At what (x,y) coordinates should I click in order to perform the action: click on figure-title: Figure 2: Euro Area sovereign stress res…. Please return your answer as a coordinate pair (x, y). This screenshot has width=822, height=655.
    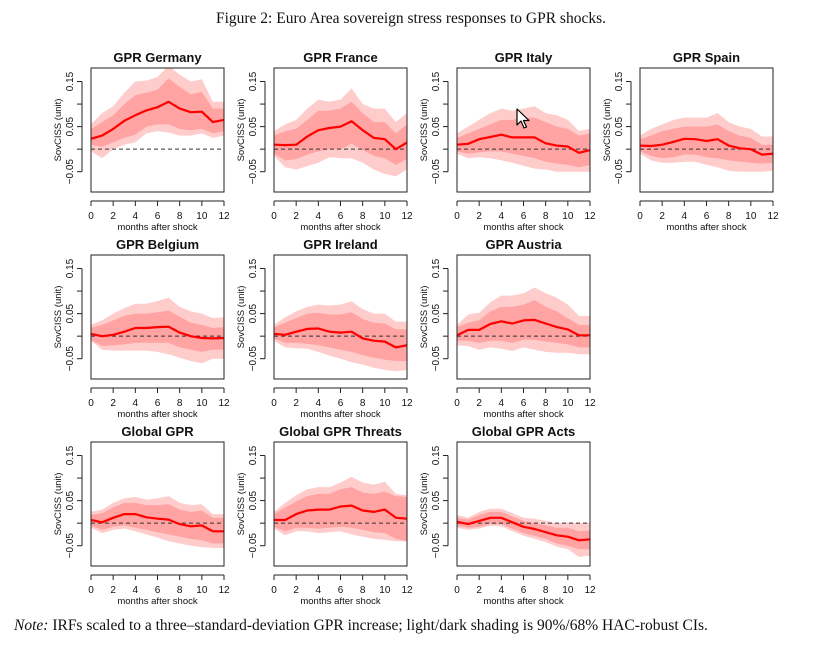
    Looking at the image, I should click on (411, 18).